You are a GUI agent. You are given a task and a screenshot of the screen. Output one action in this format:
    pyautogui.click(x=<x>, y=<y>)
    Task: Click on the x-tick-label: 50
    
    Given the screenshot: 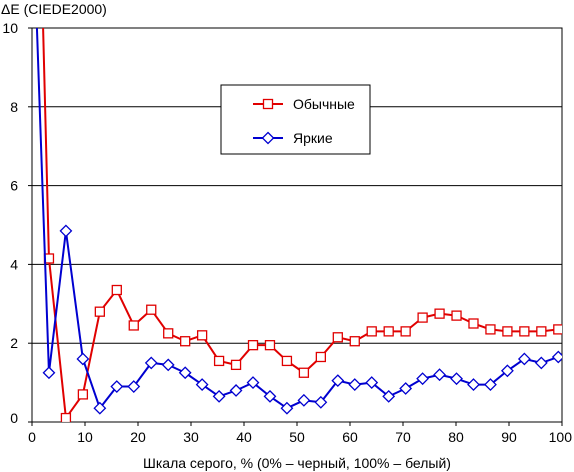 What is the action you would take?
    pyautogui.click(x=297, y=437)
    